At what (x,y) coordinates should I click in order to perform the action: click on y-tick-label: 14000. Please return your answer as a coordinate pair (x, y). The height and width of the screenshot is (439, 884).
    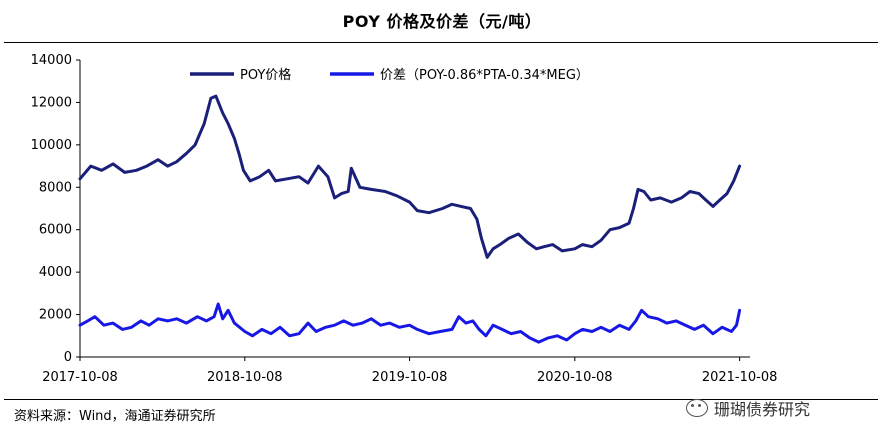
    Looking at the image, I should click on (51, 60).